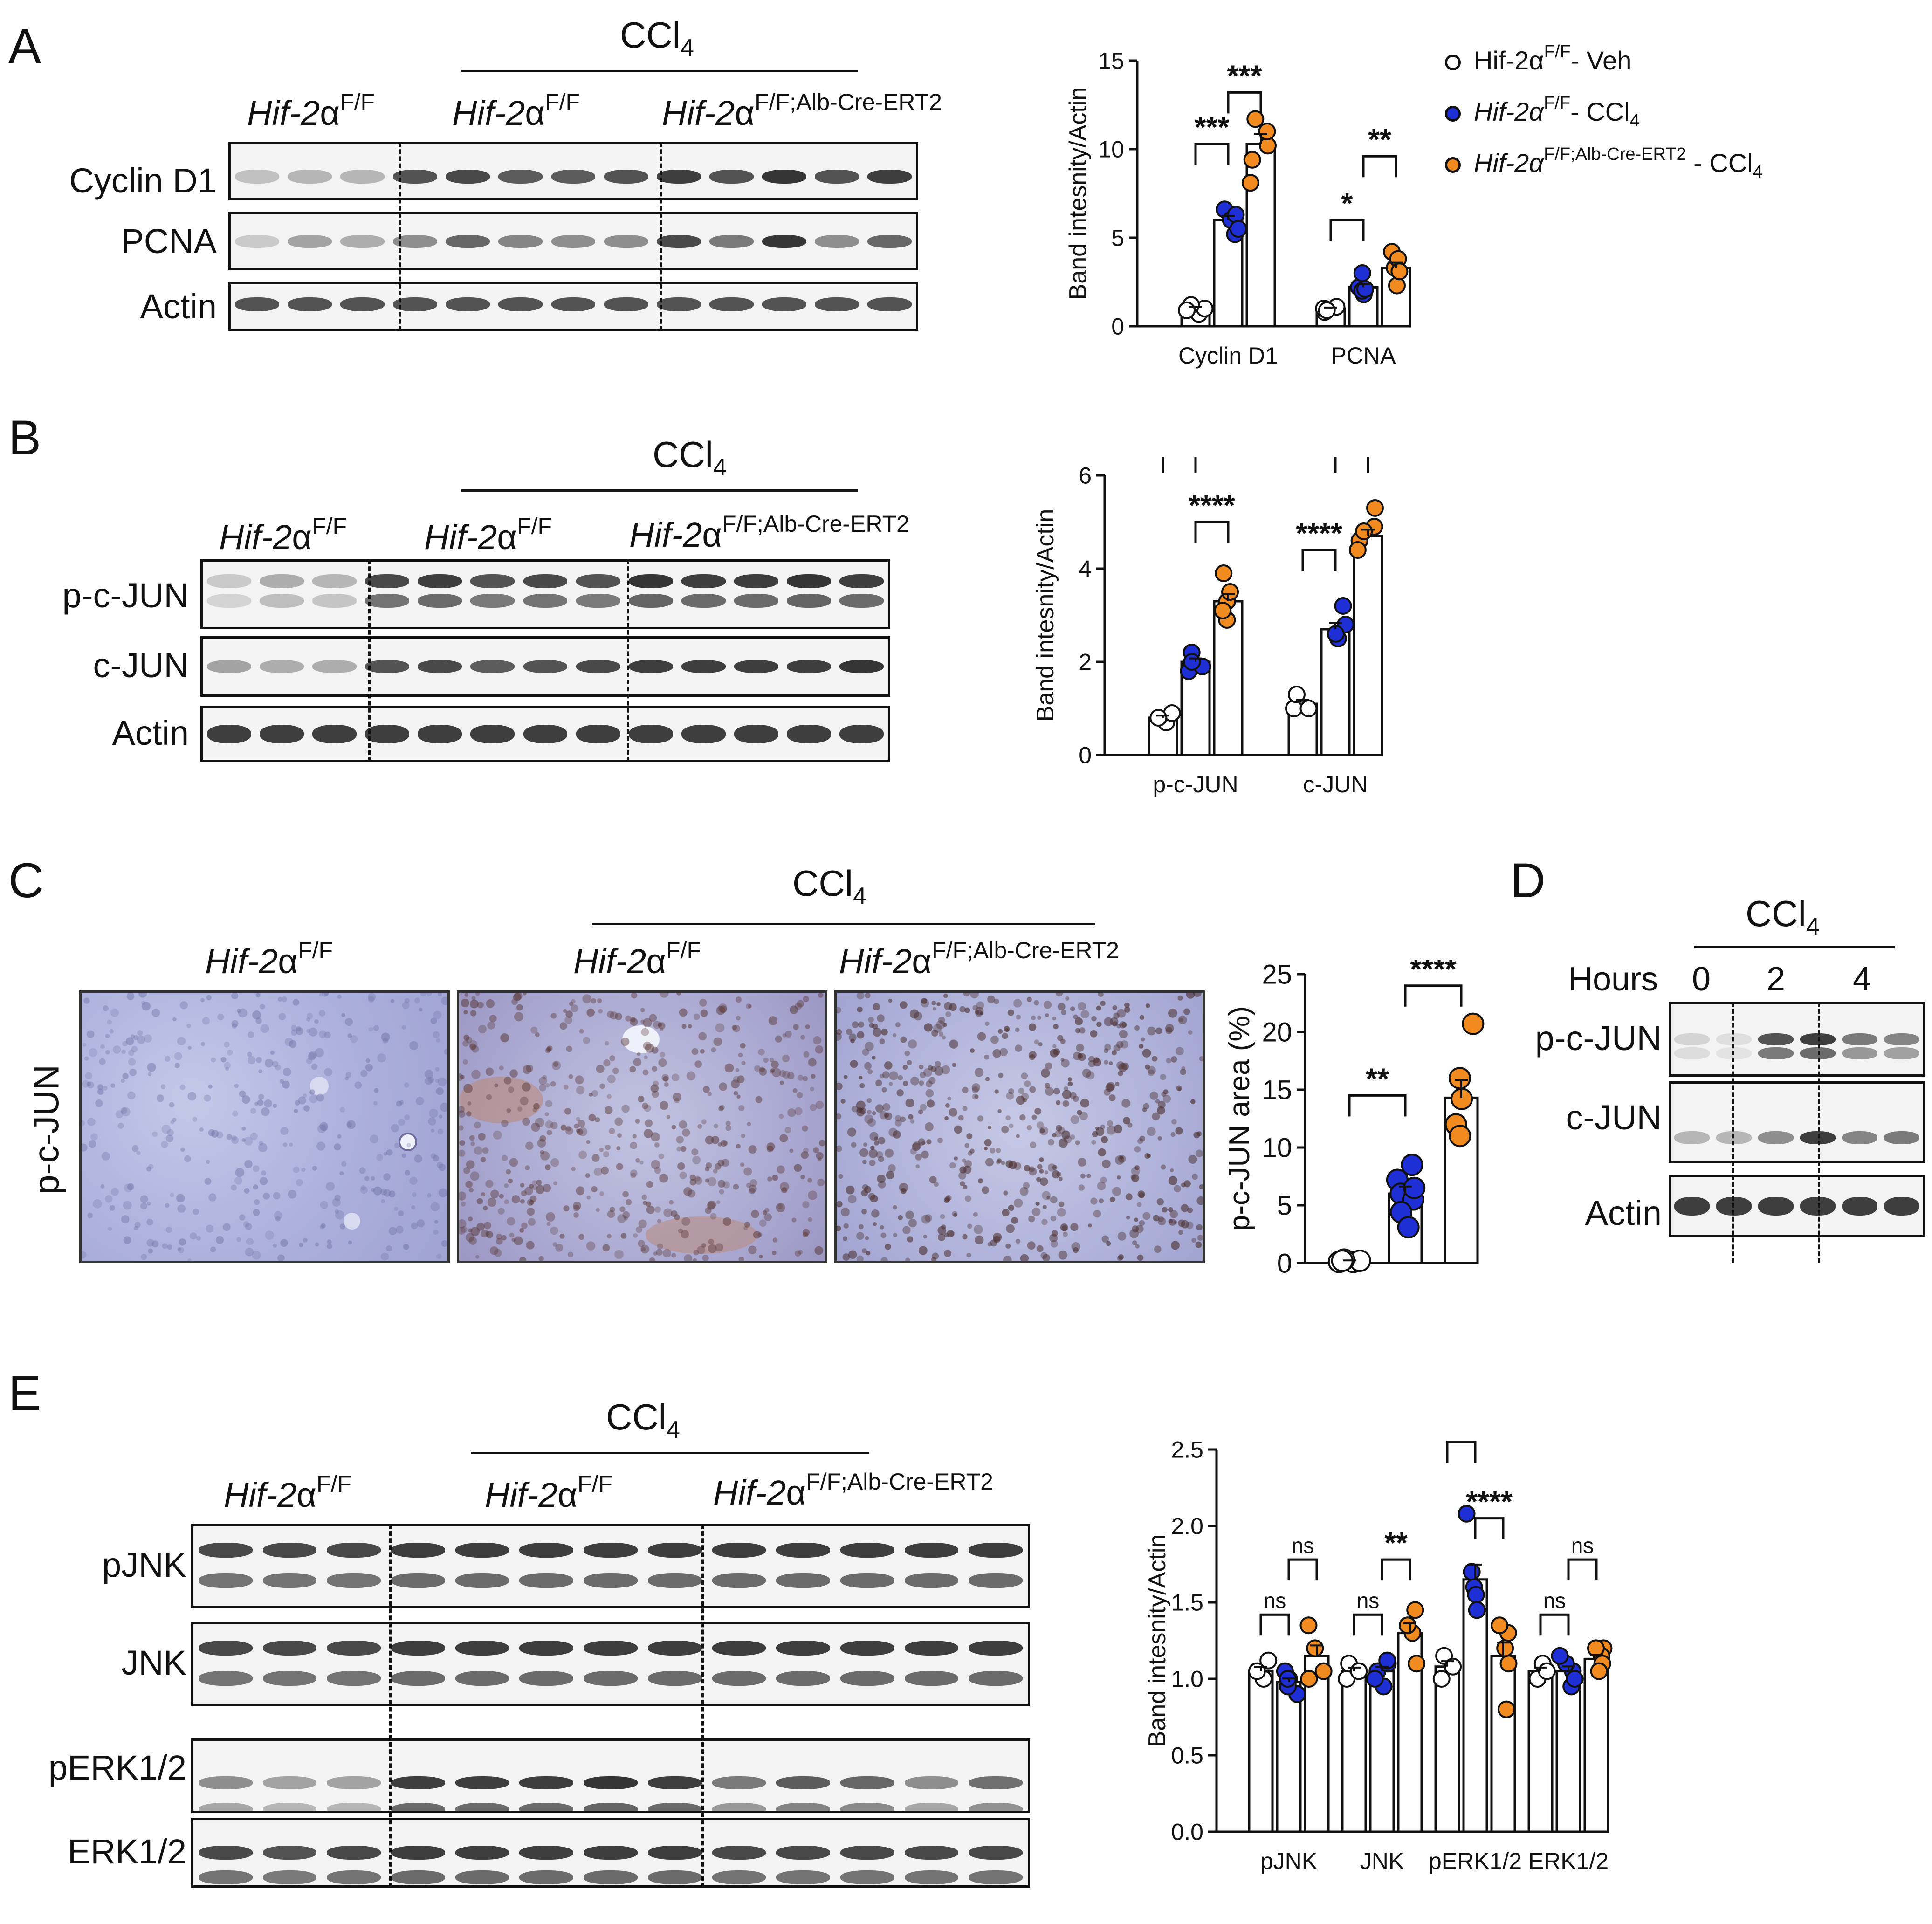 This screenshot has height=1924, width=1932. What do you see at coordinates (853, 1491) in the screenshot?
I see `panel-e-group-3: Hif-2αF/F;Alb-Cre-ERT2` at bounding box center [853, 1491].